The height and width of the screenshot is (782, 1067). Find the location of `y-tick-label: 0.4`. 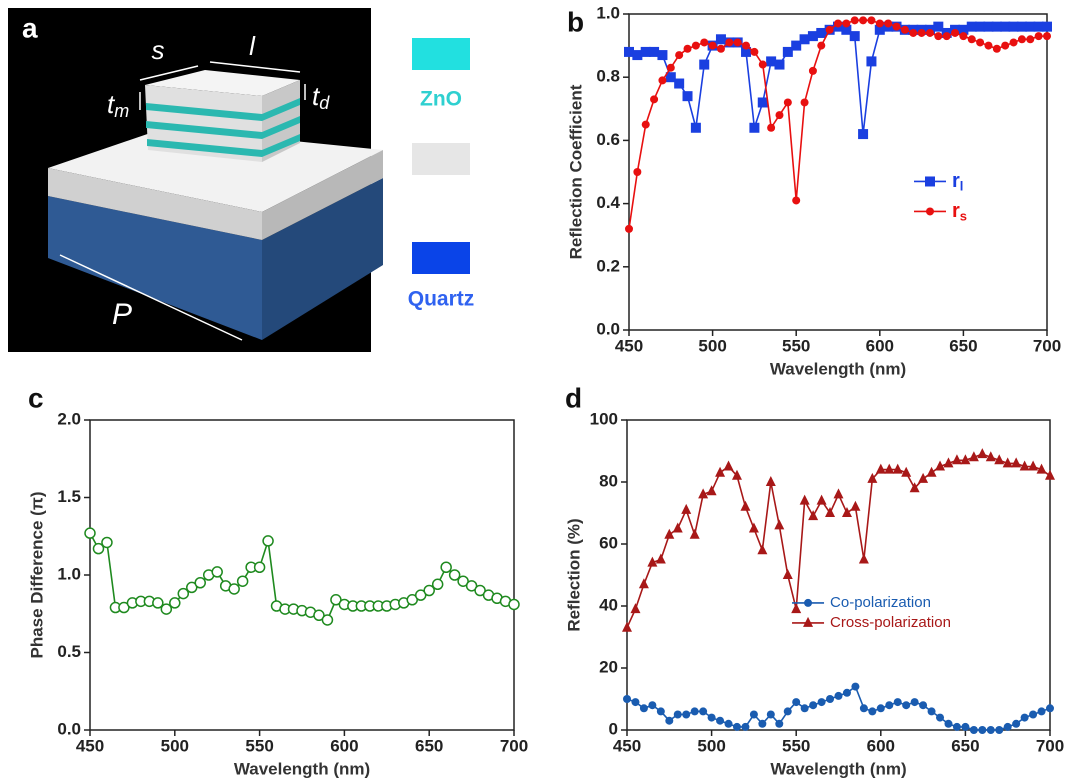

y-tick-label: 0.4 is located at coordinates (608, 202).